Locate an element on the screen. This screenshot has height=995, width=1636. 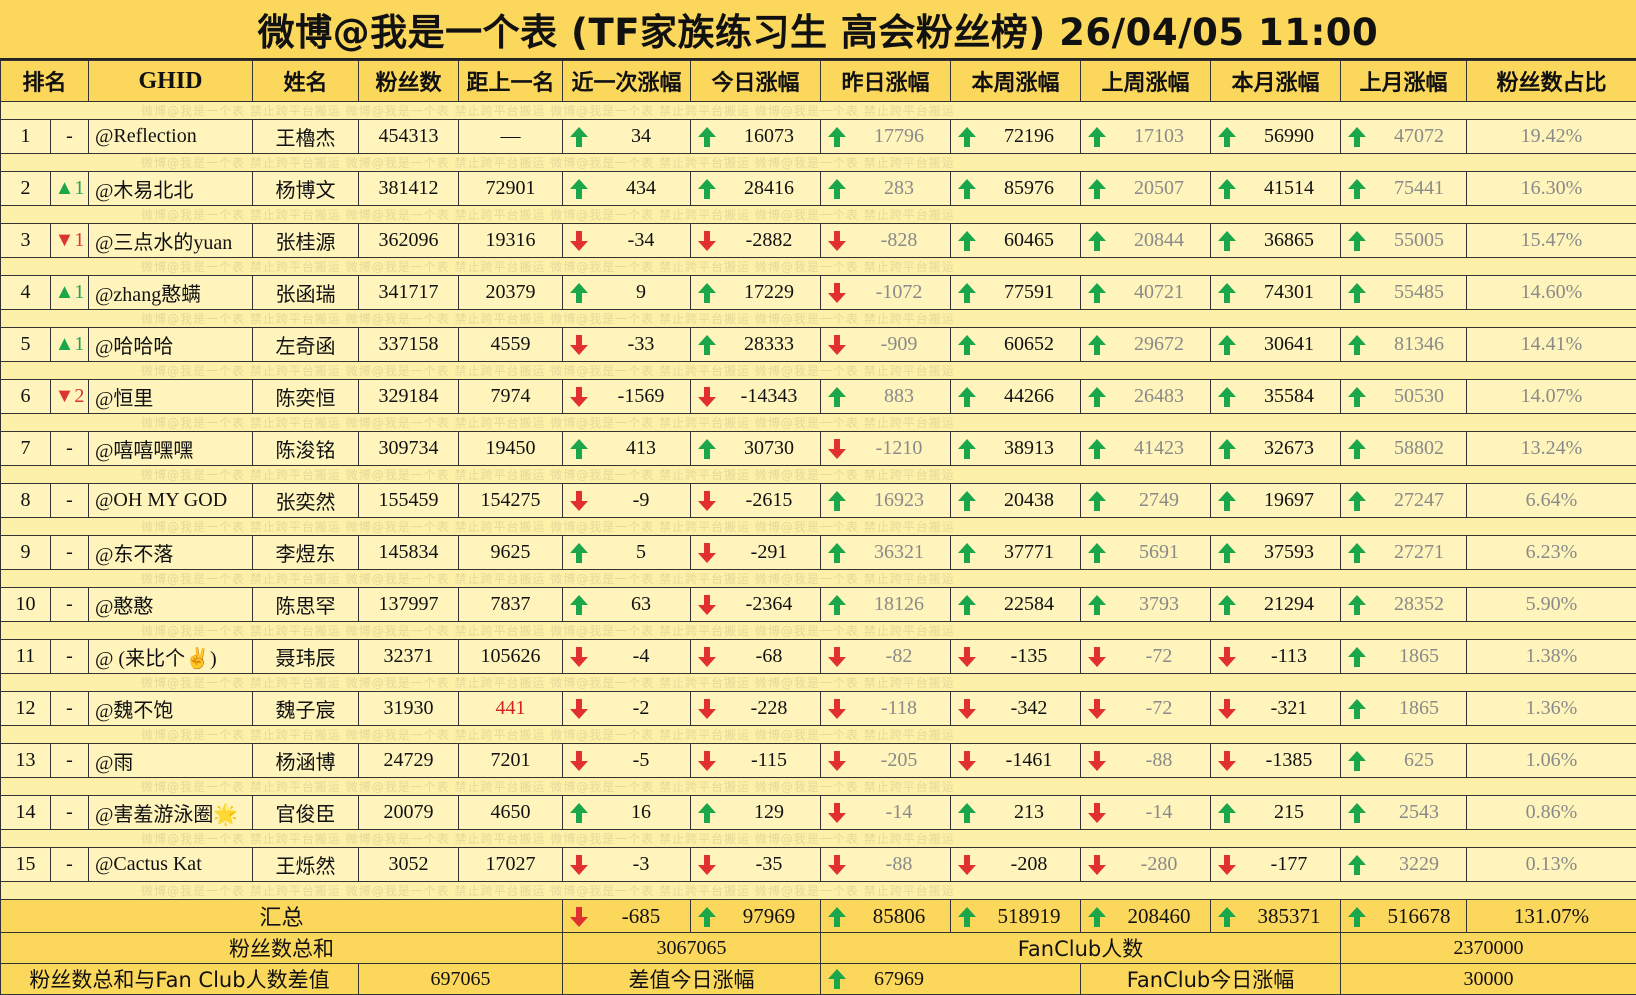
gap-to-previous: 105626 is located at coordinates (511, 657).